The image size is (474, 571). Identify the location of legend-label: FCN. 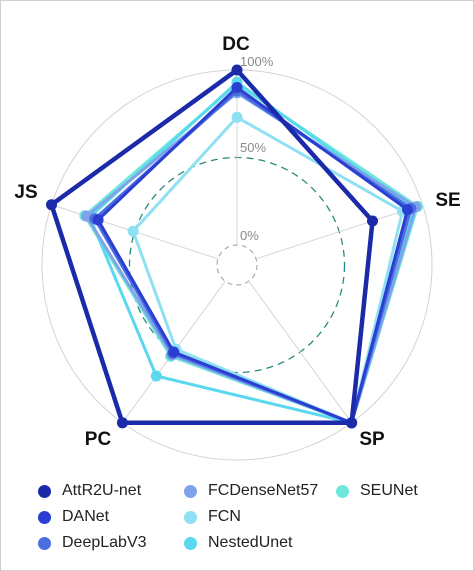
(224, 516).